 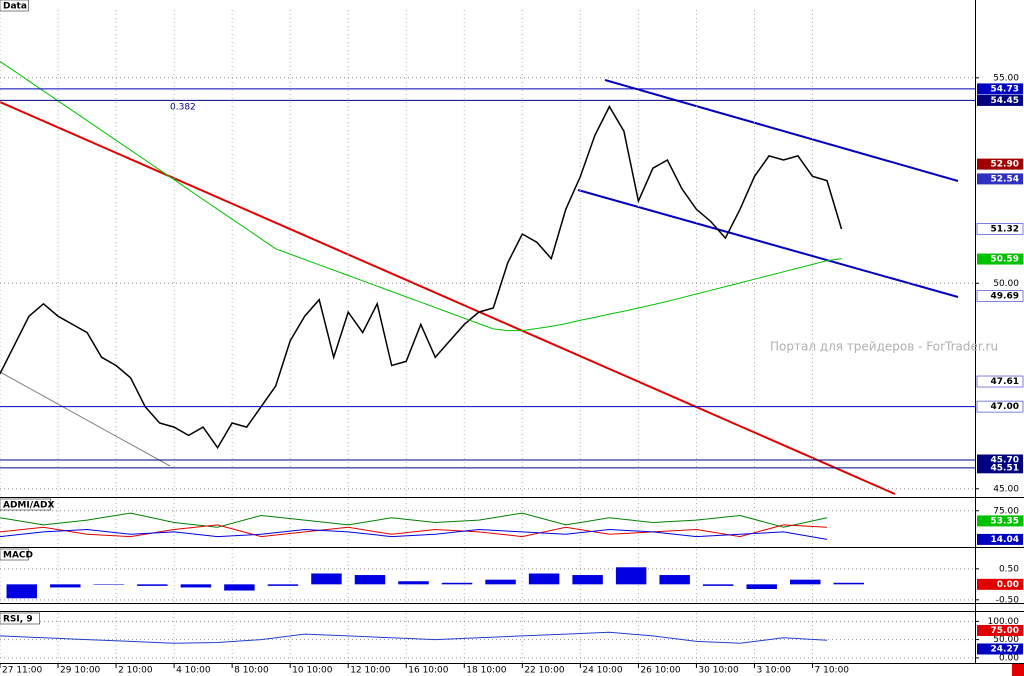 I want to click on level-label: 50.59, so click(x=1005, y=260).